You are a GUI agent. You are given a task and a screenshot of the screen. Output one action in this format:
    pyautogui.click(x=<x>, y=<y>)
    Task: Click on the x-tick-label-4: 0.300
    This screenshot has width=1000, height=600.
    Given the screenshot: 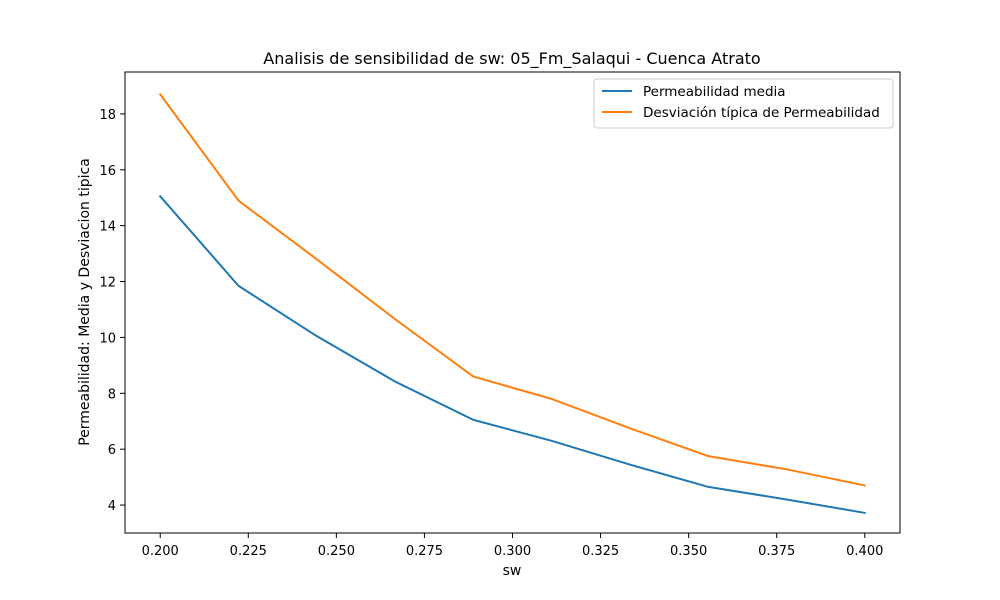 What is the action you would take?
    pyautogui.click(x=512, y=551)
    